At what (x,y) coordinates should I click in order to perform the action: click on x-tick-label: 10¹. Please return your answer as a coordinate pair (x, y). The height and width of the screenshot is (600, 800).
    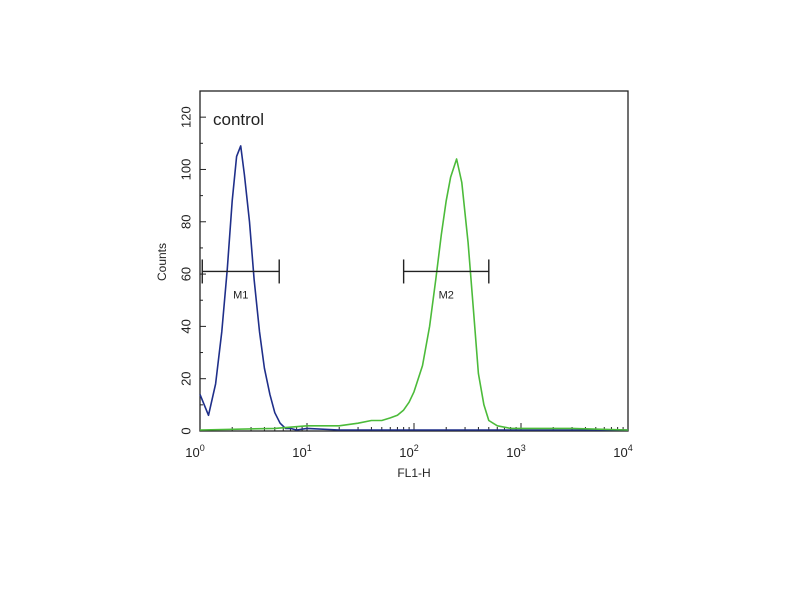
    Looking at the image, I should click on (301, 451).